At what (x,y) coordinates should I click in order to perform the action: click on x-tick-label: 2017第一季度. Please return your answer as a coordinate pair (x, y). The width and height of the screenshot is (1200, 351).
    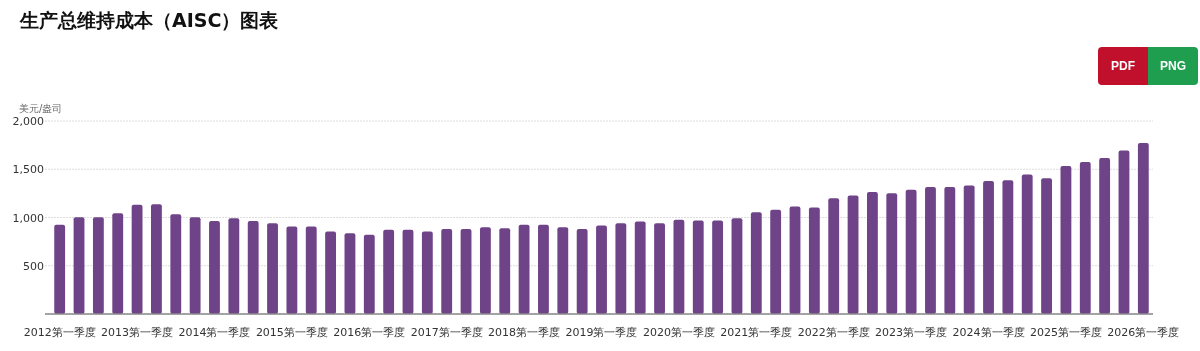
    Looking at the image, I should click on (446, 332).